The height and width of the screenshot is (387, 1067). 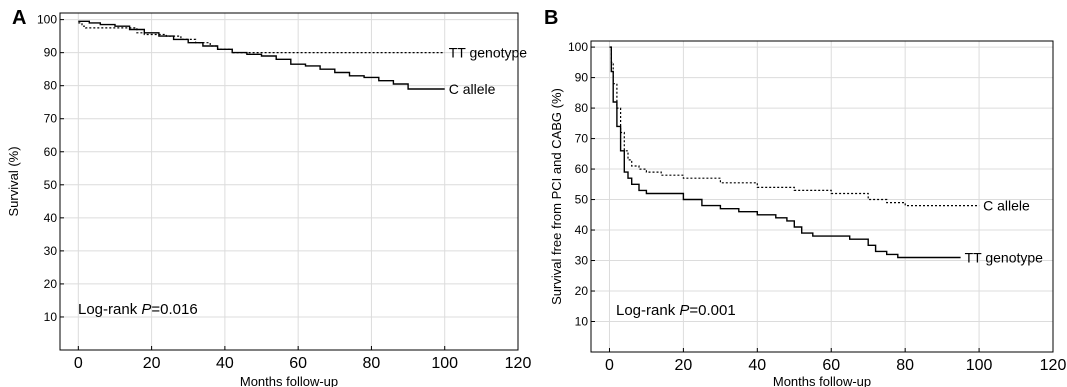 I want to click on p-value: =0.016, so click(x=174, y=309).